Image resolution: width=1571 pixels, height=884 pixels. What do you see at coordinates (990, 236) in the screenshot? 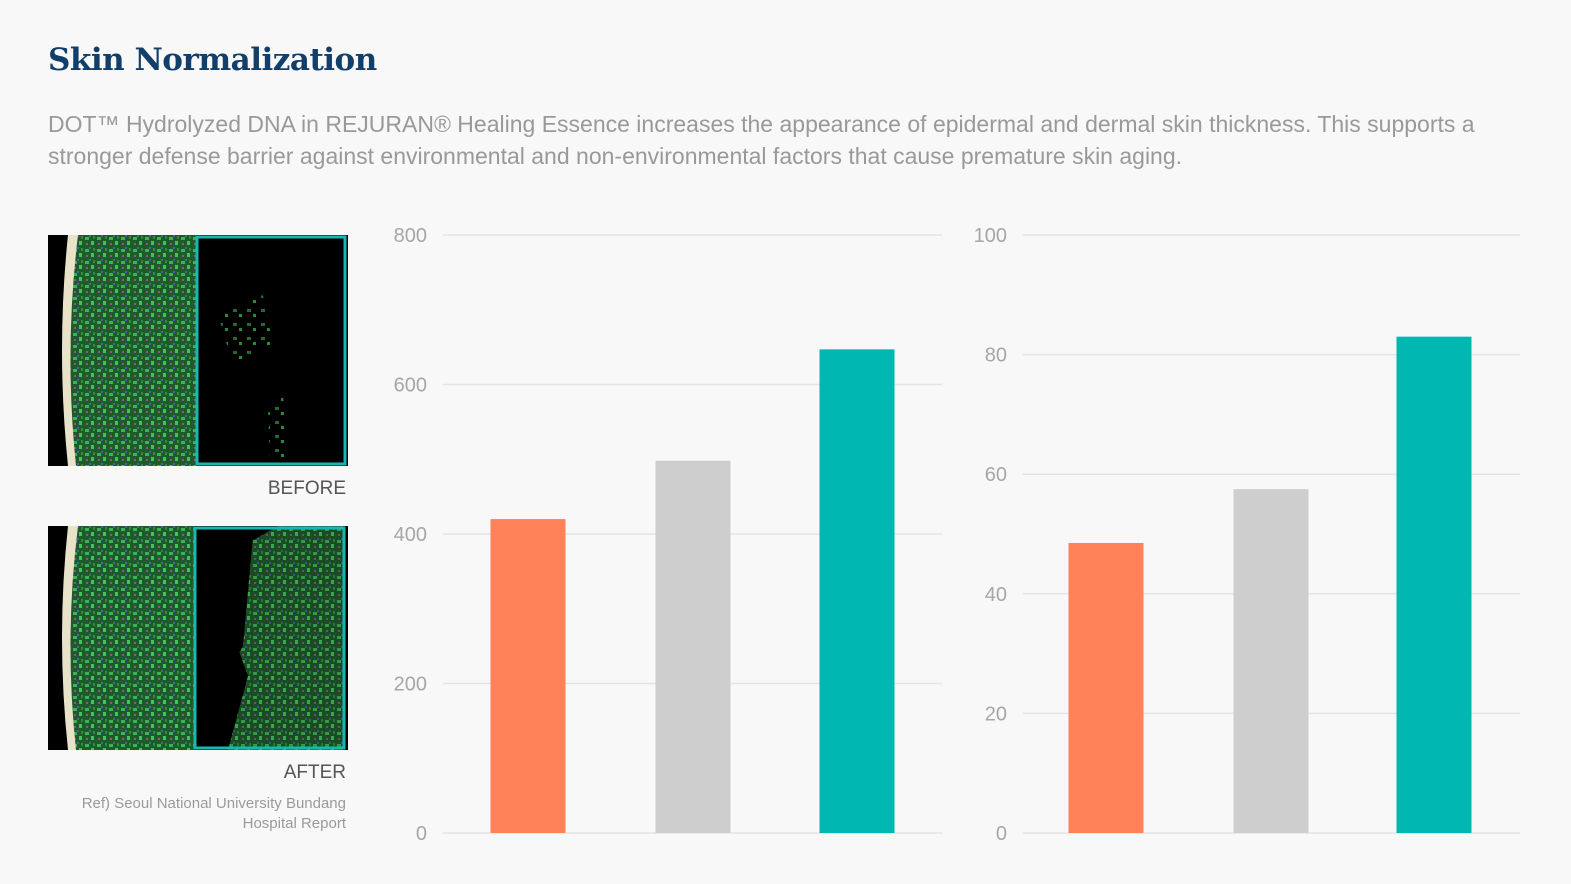
I see `chart-2-y-tick-label: 100` at bounding box center [990, 236].